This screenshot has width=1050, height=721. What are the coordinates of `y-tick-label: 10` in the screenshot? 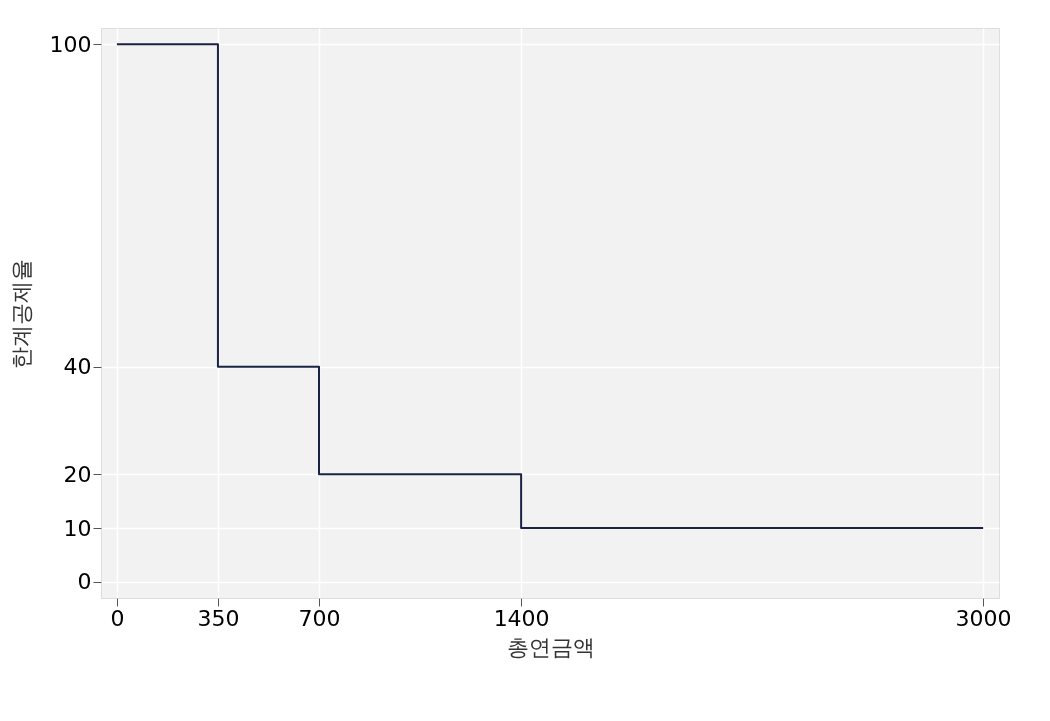 It's located at (77, 528).